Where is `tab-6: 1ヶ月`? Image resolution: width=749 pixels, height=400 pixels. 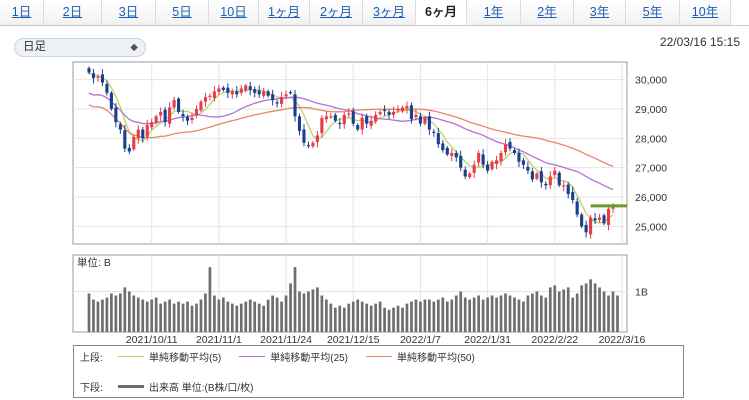
tab-6: 1ヶ月 is located at coordinates (284, 12).